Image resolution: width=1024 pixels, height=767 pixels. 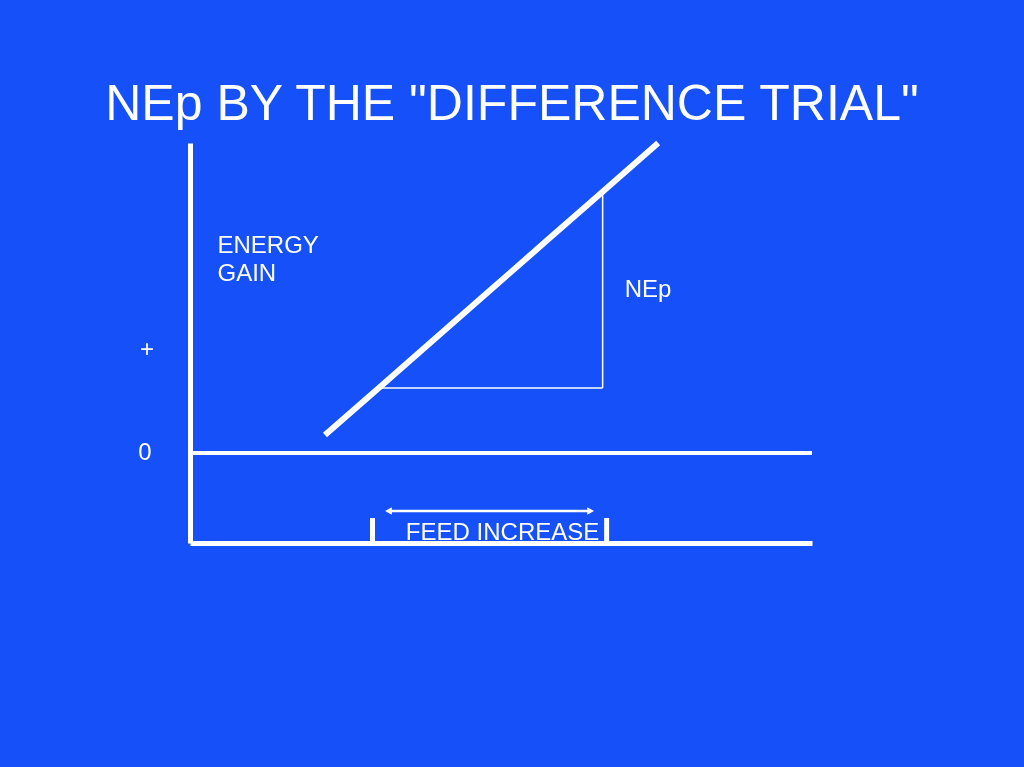 I want to click on annotation: NEp, so click(x=648, y=288).